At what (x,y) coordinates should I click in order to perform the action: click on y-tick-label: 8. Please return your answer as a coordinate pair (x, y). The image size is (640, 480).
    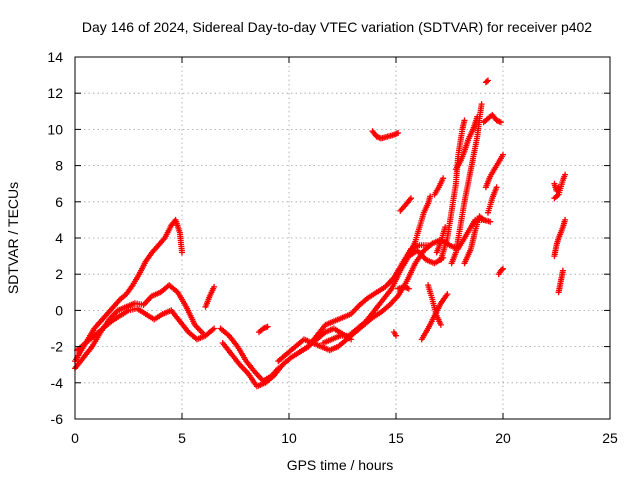
    Looking at the image, I should click on (59, 166).